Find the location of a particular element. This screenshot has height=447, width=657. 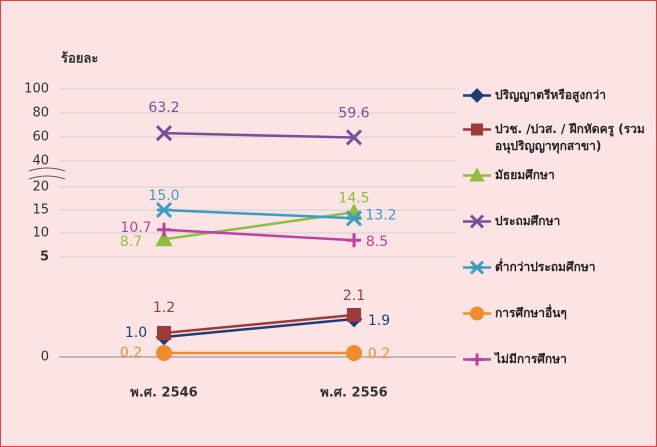

y-tick-label: 10 is located at coordinates (40, 233).